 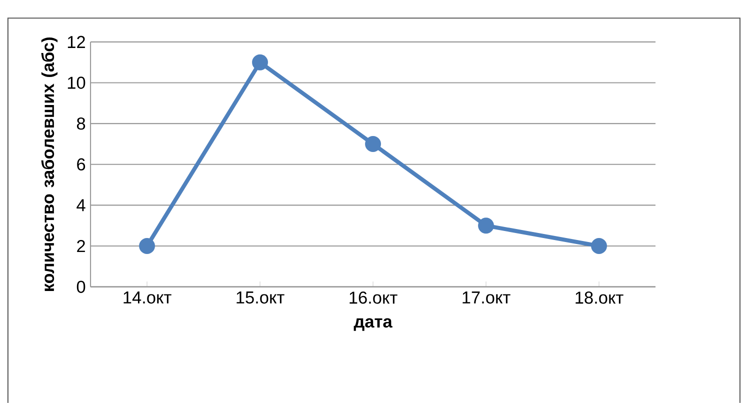 I want to click on y-tick-label: 2, so click(x=81, y=246).